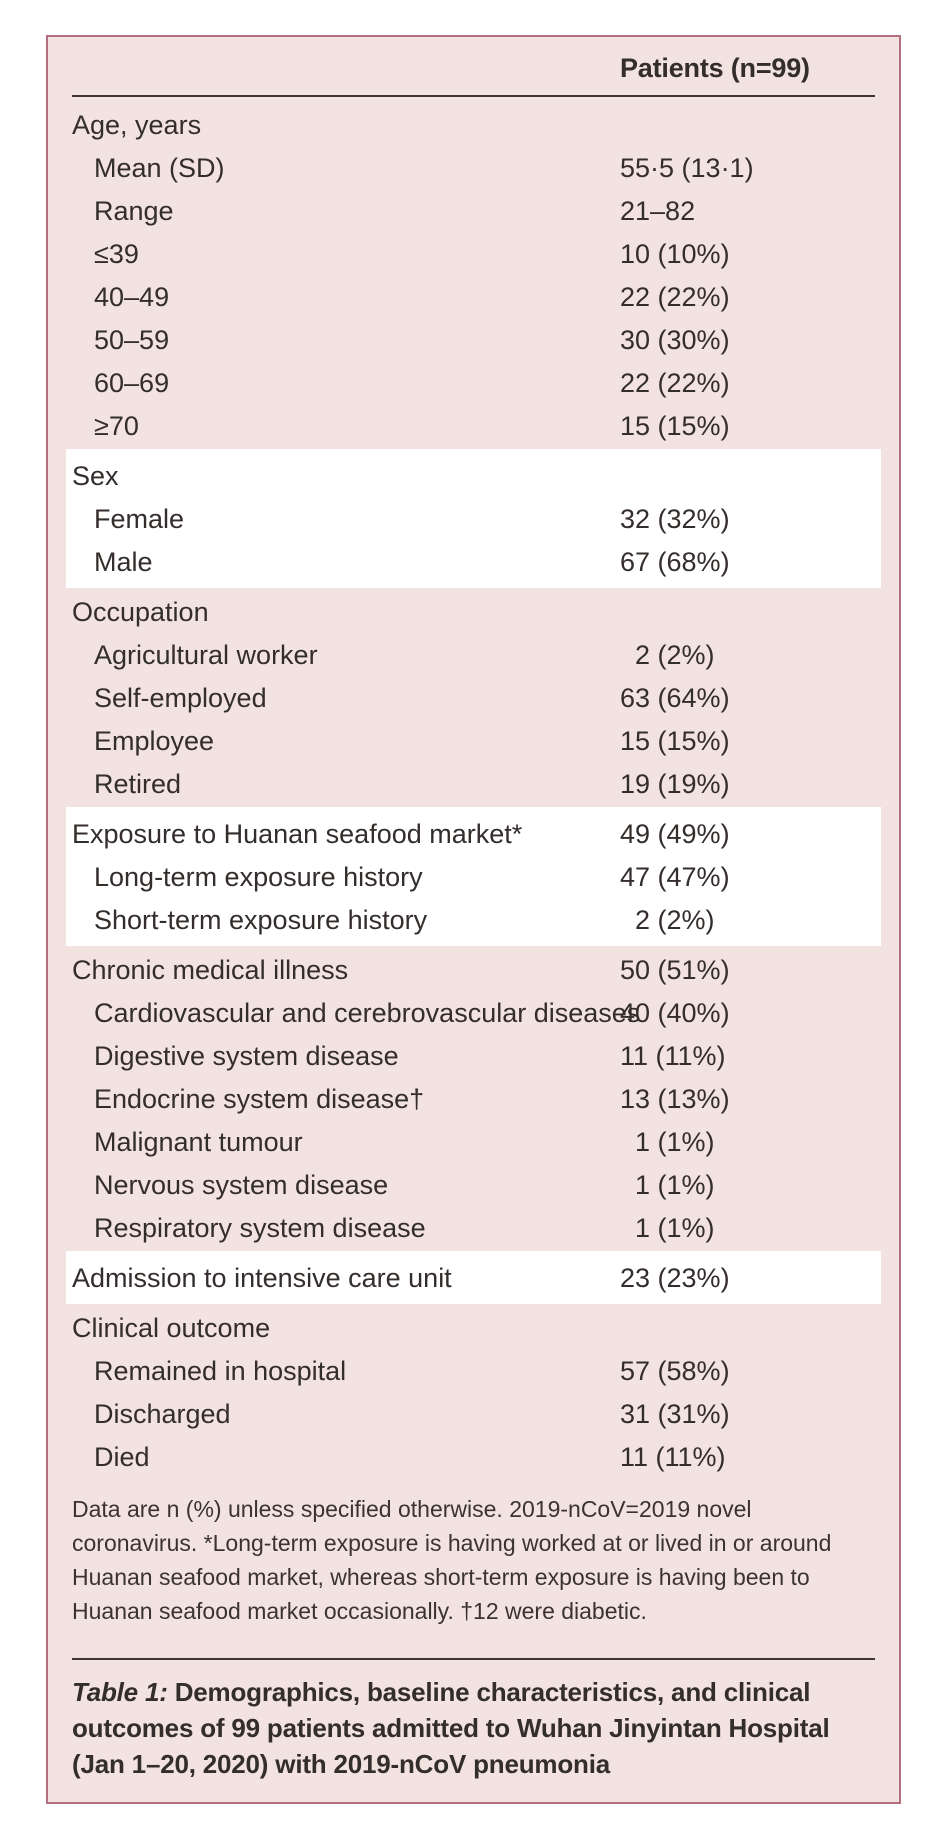 The width and height of the screenshot is (936, 1844). I want to click on row-label: Digestive system disease, so click(246, 1055).